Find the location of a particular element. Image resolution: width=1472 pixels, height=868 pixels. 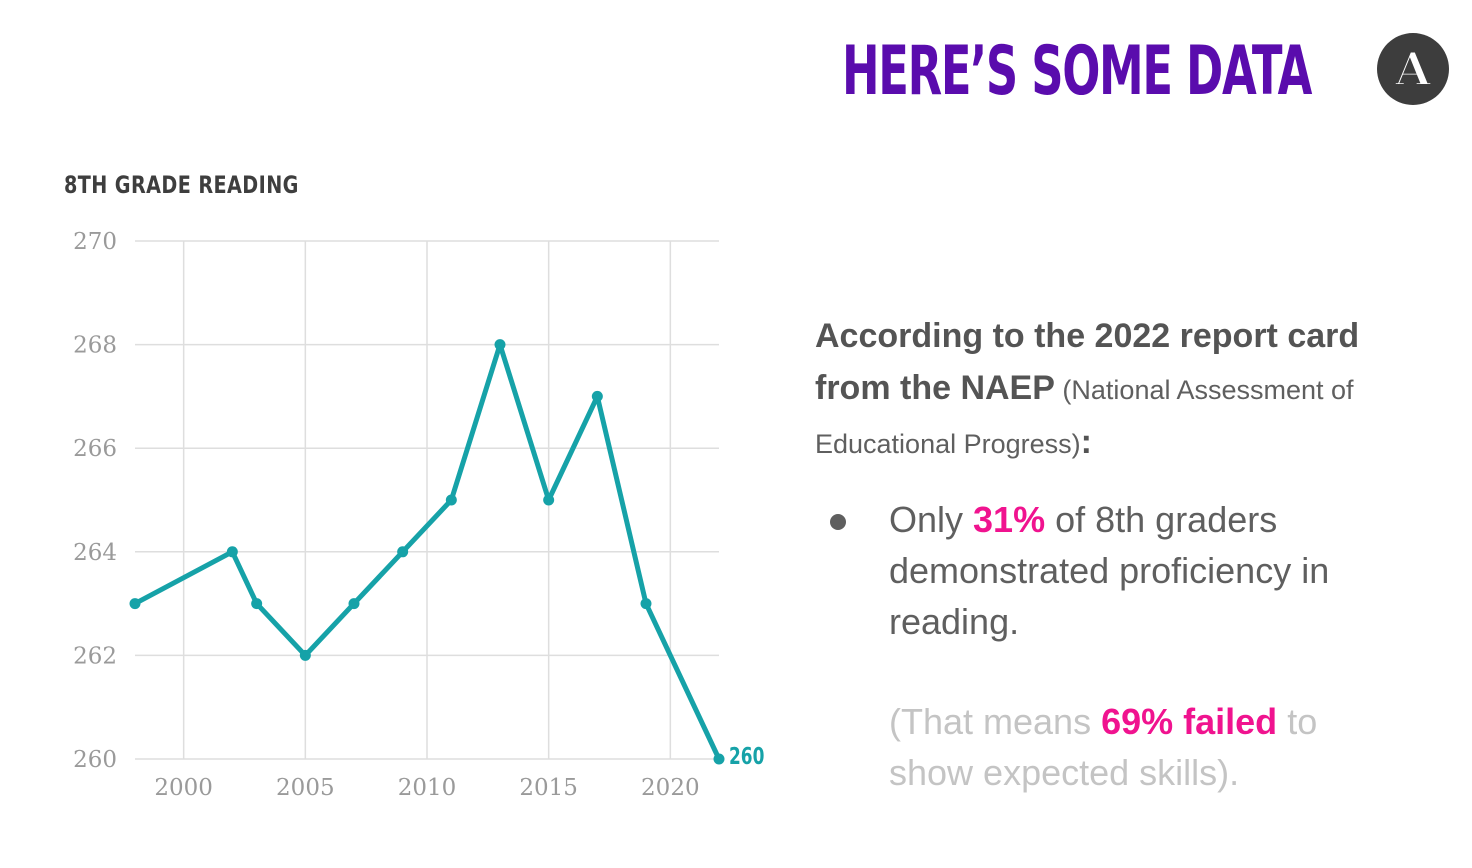

intro-colon: : is located at coordinates (1086, 442).